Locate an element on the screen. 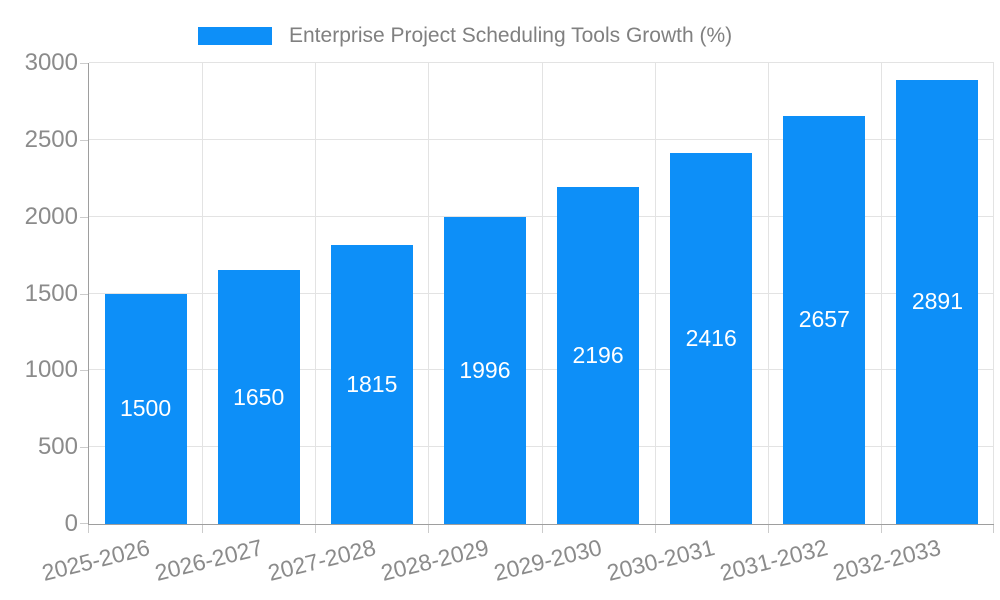 This screenshot has width=1000, height=600. bar: 2416 is located at coordinates (711, 338).